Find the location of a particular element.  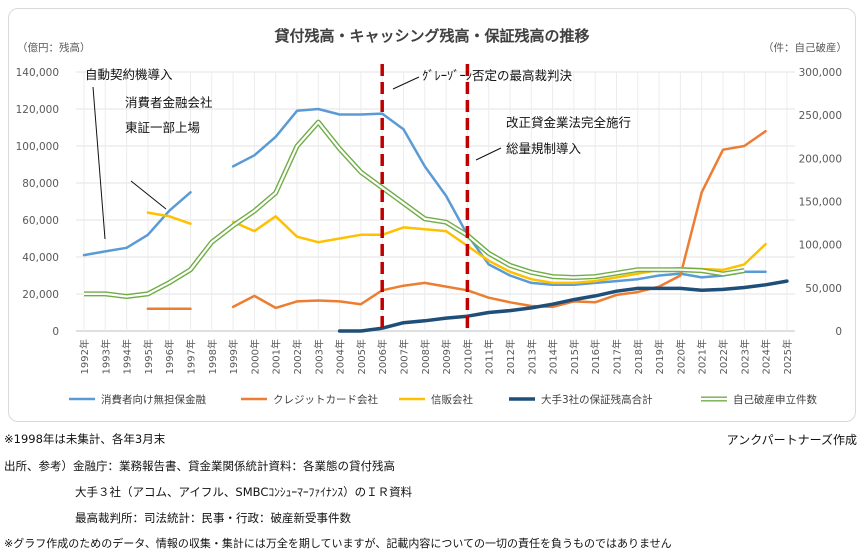

x-tick-label: 2001年 is located at coordinates (276, 356).